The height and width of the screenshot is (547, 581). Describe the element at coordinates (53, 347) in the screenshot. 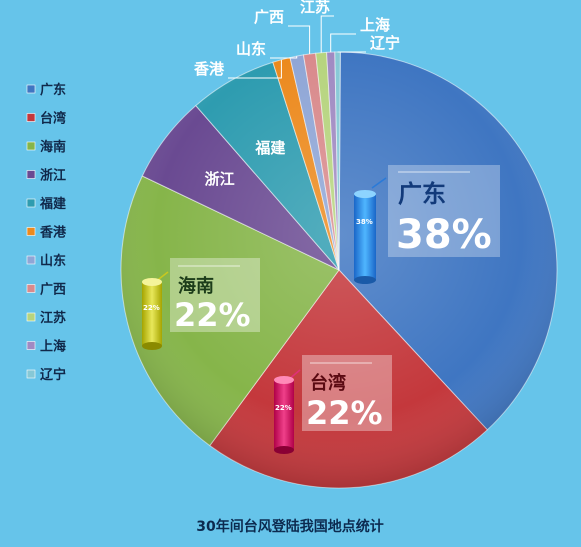

I see `legend-label-9: 上海` at that location.